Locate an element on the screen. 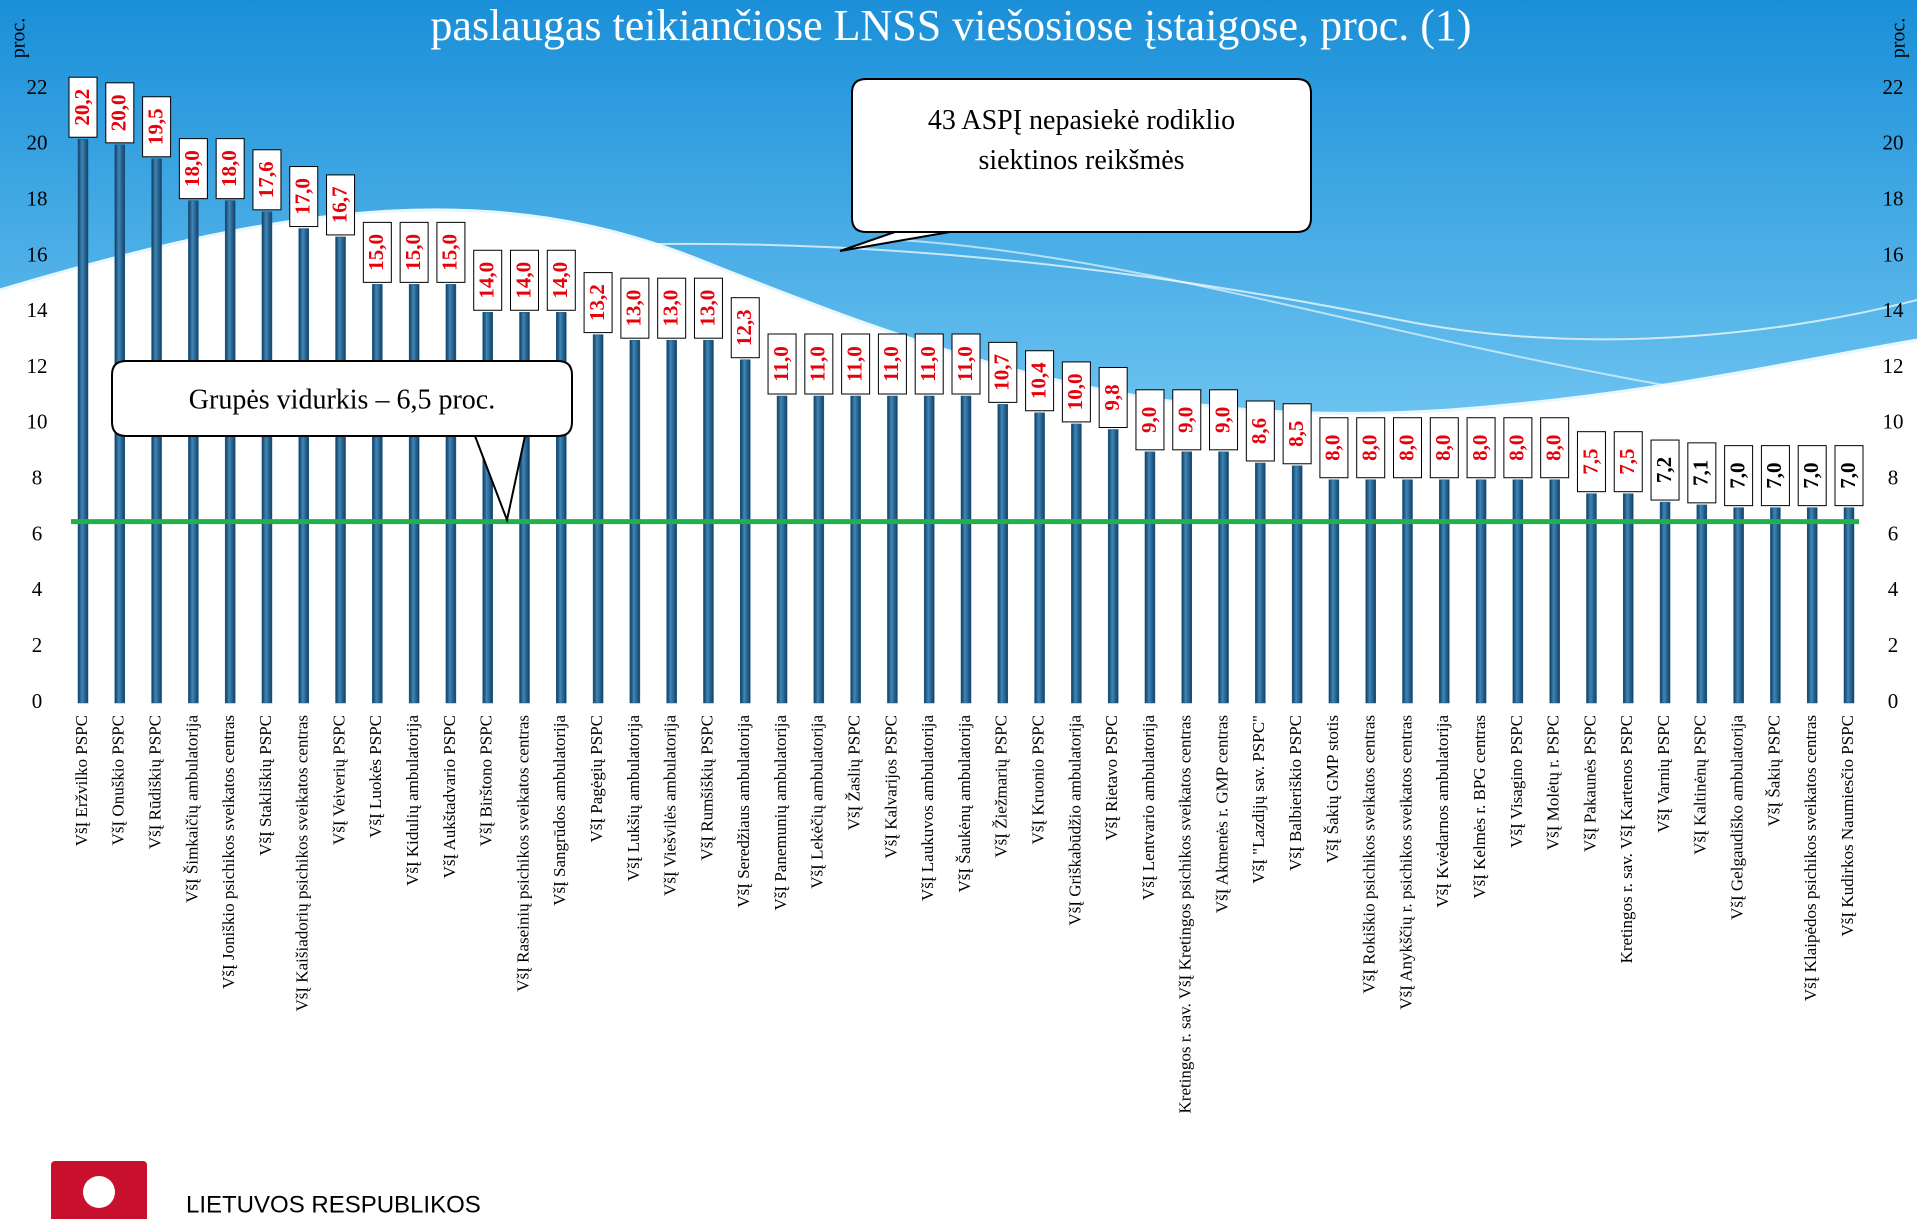 The width and height of the screenshot is (1917, 1219). value-label: 14,0 is located at coordinates (523, 280).